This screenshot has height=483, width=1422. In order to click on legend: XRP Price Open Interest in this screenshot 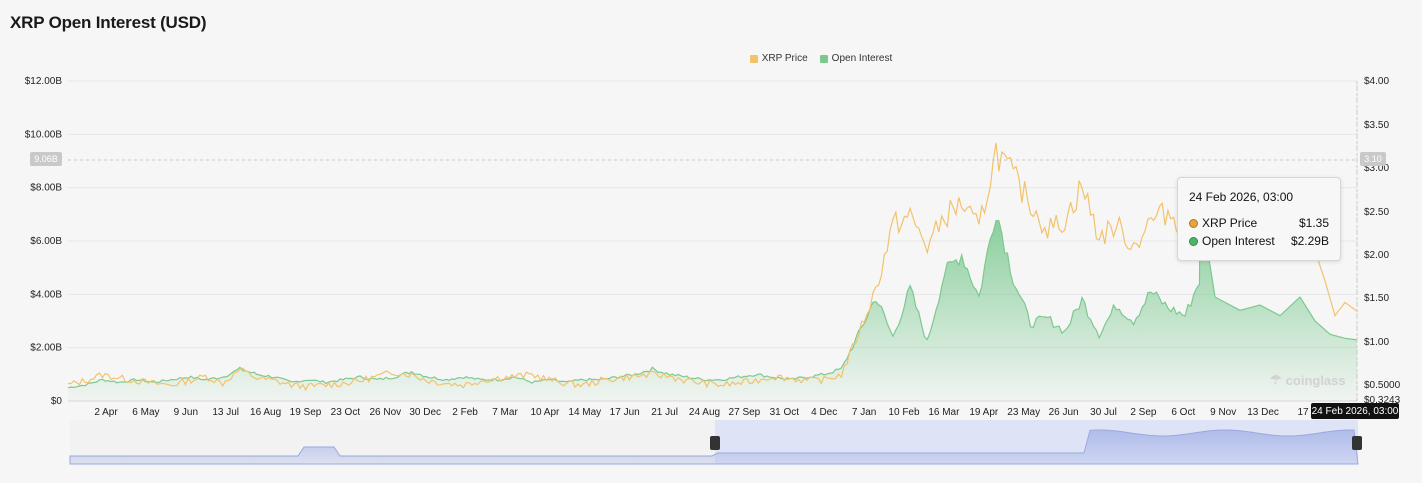, I will do `click(711, 58)`.